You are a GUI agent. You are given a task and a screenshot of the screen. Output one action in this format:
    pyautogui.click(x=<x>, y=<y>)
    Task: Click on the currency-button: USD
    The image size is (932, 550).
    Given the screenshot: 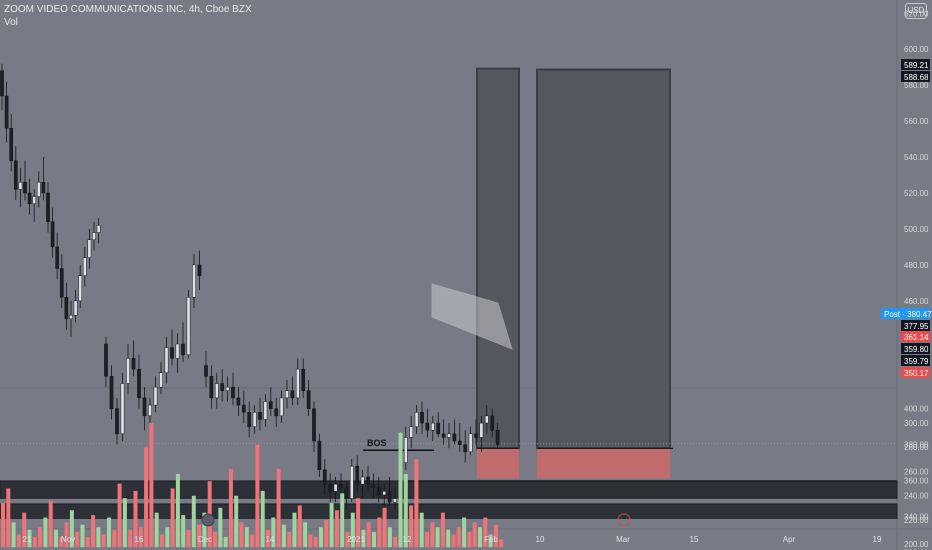 What is the action you would take?
    pyautogui.click(x=916, y=11)
    